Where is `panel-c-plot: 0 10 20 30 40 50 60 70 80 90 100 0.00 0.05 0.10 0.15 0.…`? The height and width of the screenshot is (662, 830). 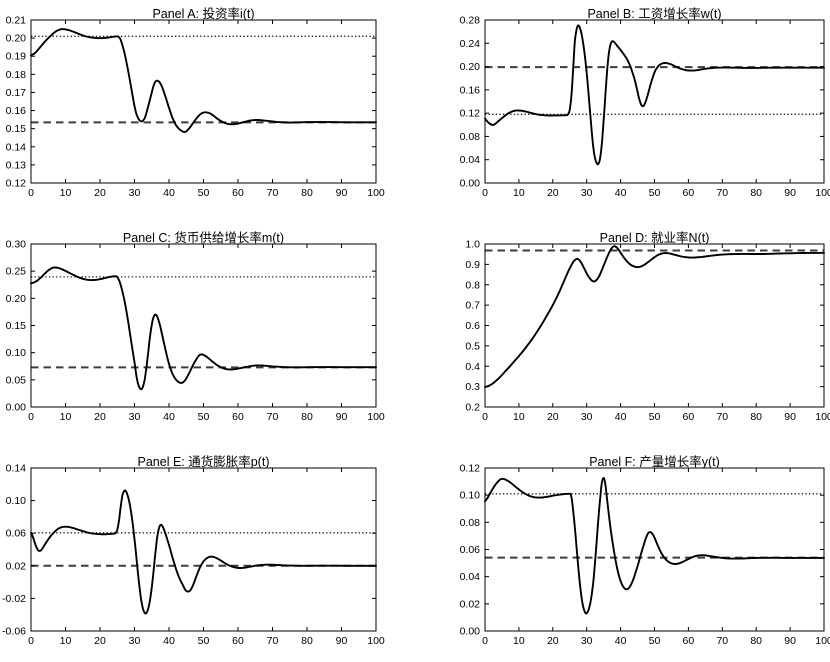 panel-c-plot: 0 10 20 30 40 50 60 70 80 90 100 0.00 0.05 0.10 0.15 0.… is located at coordinates (195, 331).